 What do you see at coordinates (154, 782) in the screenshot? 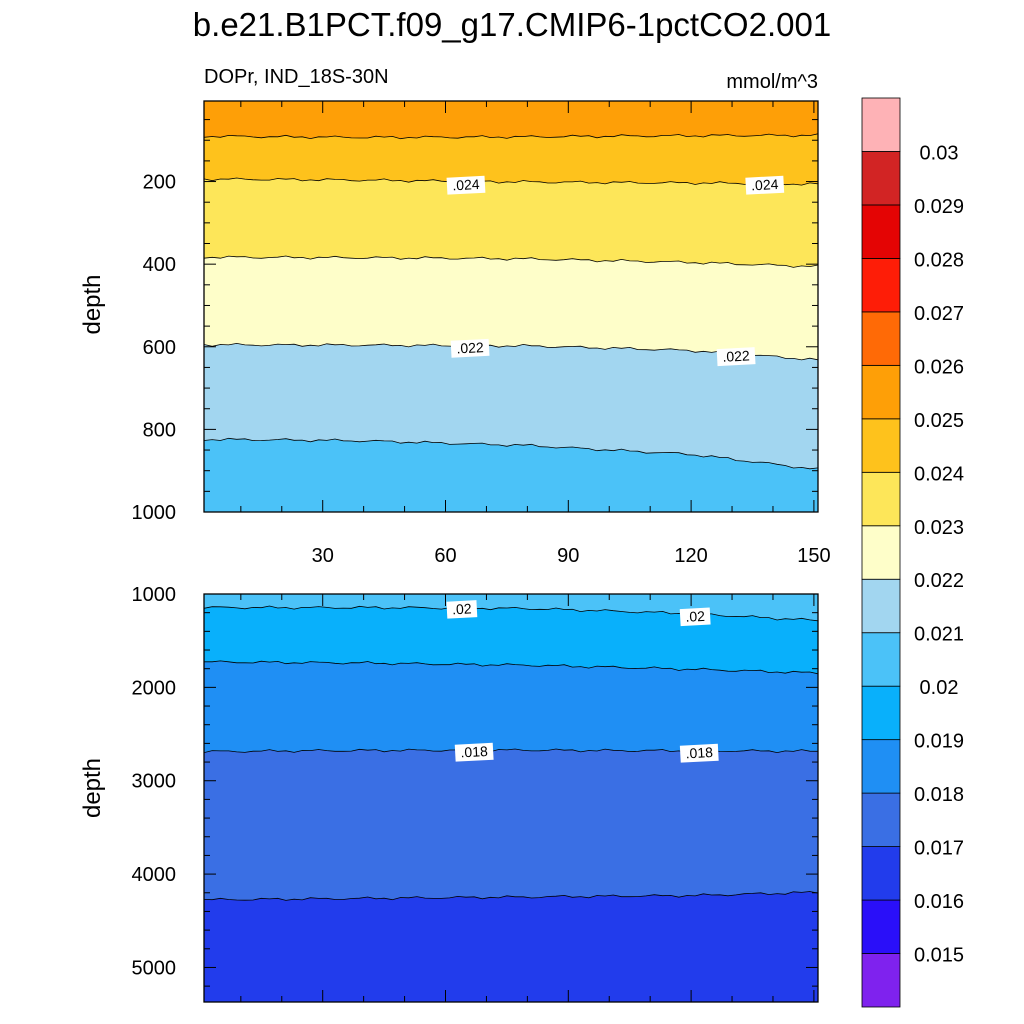
I see `y-tick-label: 3000` at bounding box center [154, 782].